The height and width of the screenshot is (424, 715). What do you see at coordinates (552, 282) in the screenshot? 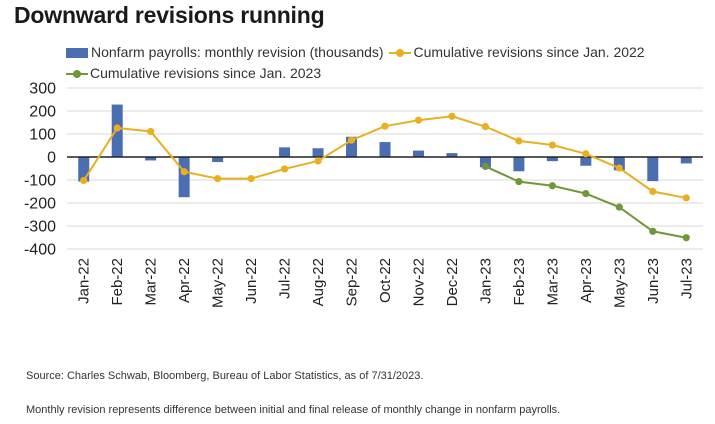
I see `x-tick-label: Mar-23` at bounding box center [552, 282].